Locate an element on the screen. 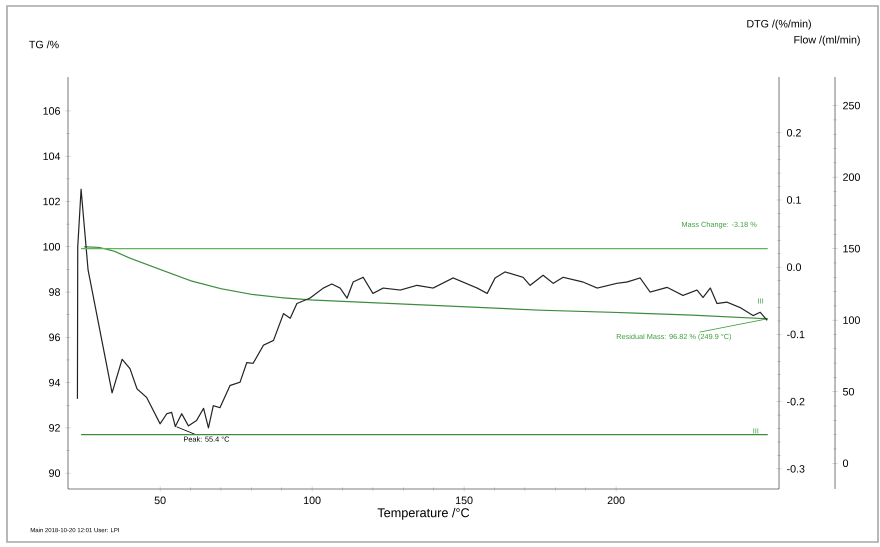 The width and height of the screenshot is (880, 547). y3-tick-label: 200 is located at coordinates (851, 177).